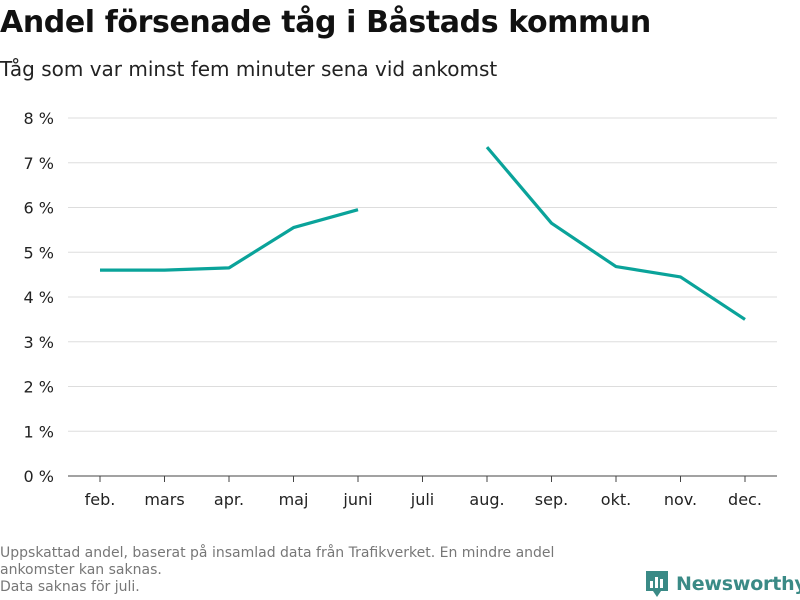 This screenshot has width=800, height=600. What do you see at coordinates (81, 570) in the screenshot?
I see `footnote-line-2: ankomster kan saknas.` at bounding box center [81, 570].